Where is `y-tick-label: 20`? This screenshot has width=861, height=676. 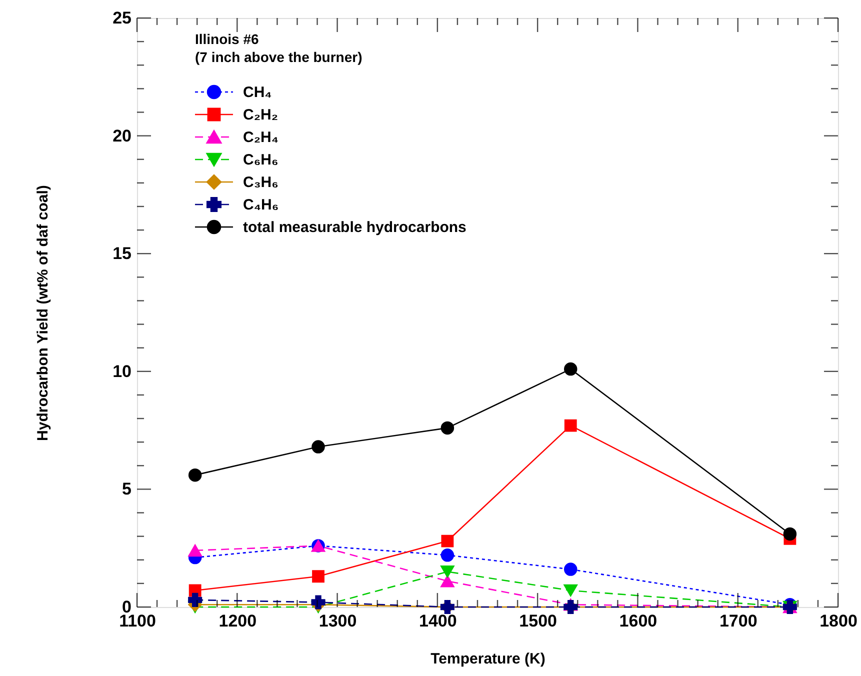 y-tick-label: 20 is located at coordinates (122, 136).